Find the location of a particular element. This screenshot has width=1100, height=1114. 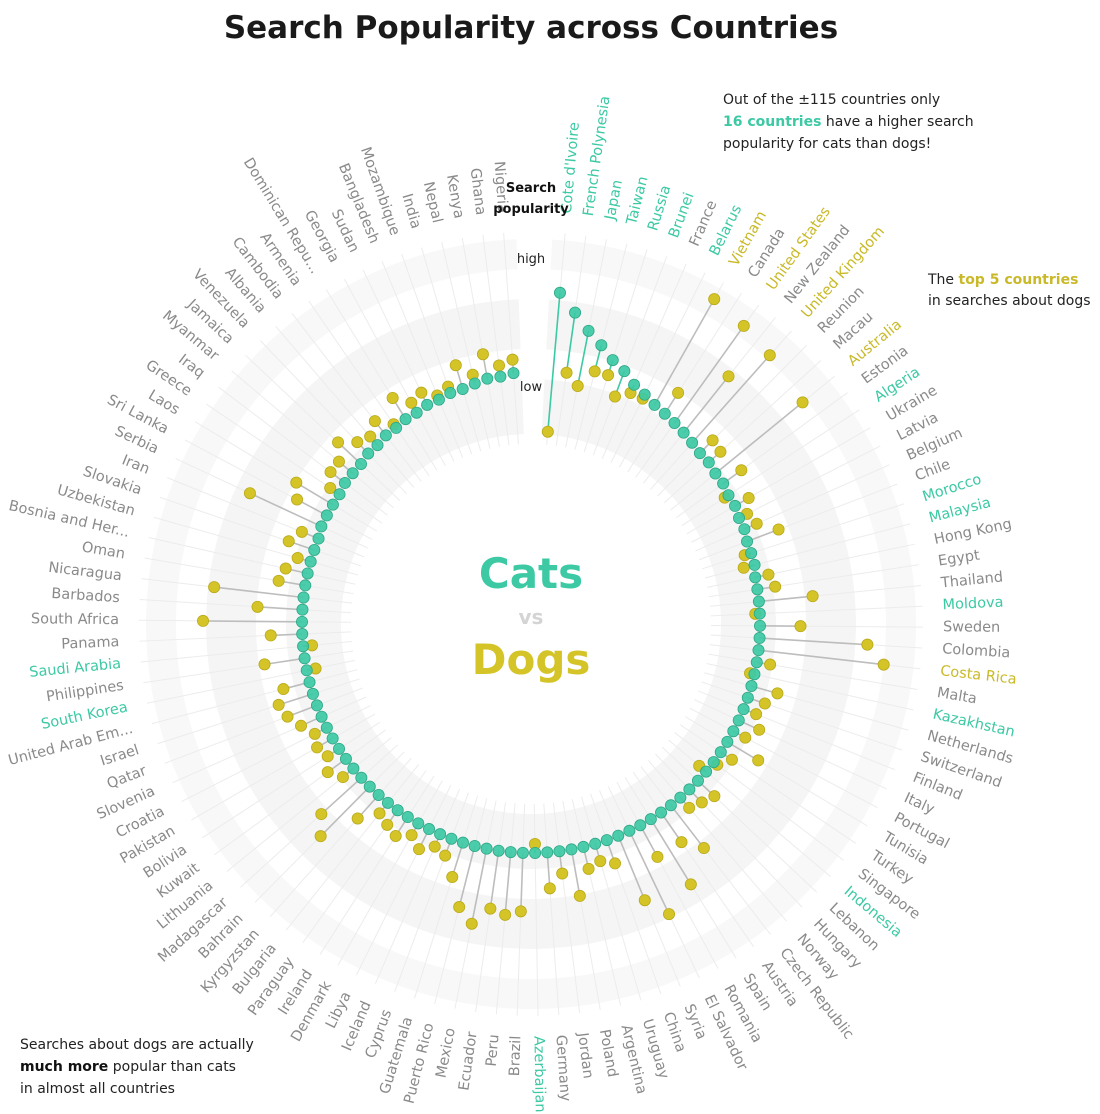

axis-title-line2: popularity is located at coordinates (531, 209).